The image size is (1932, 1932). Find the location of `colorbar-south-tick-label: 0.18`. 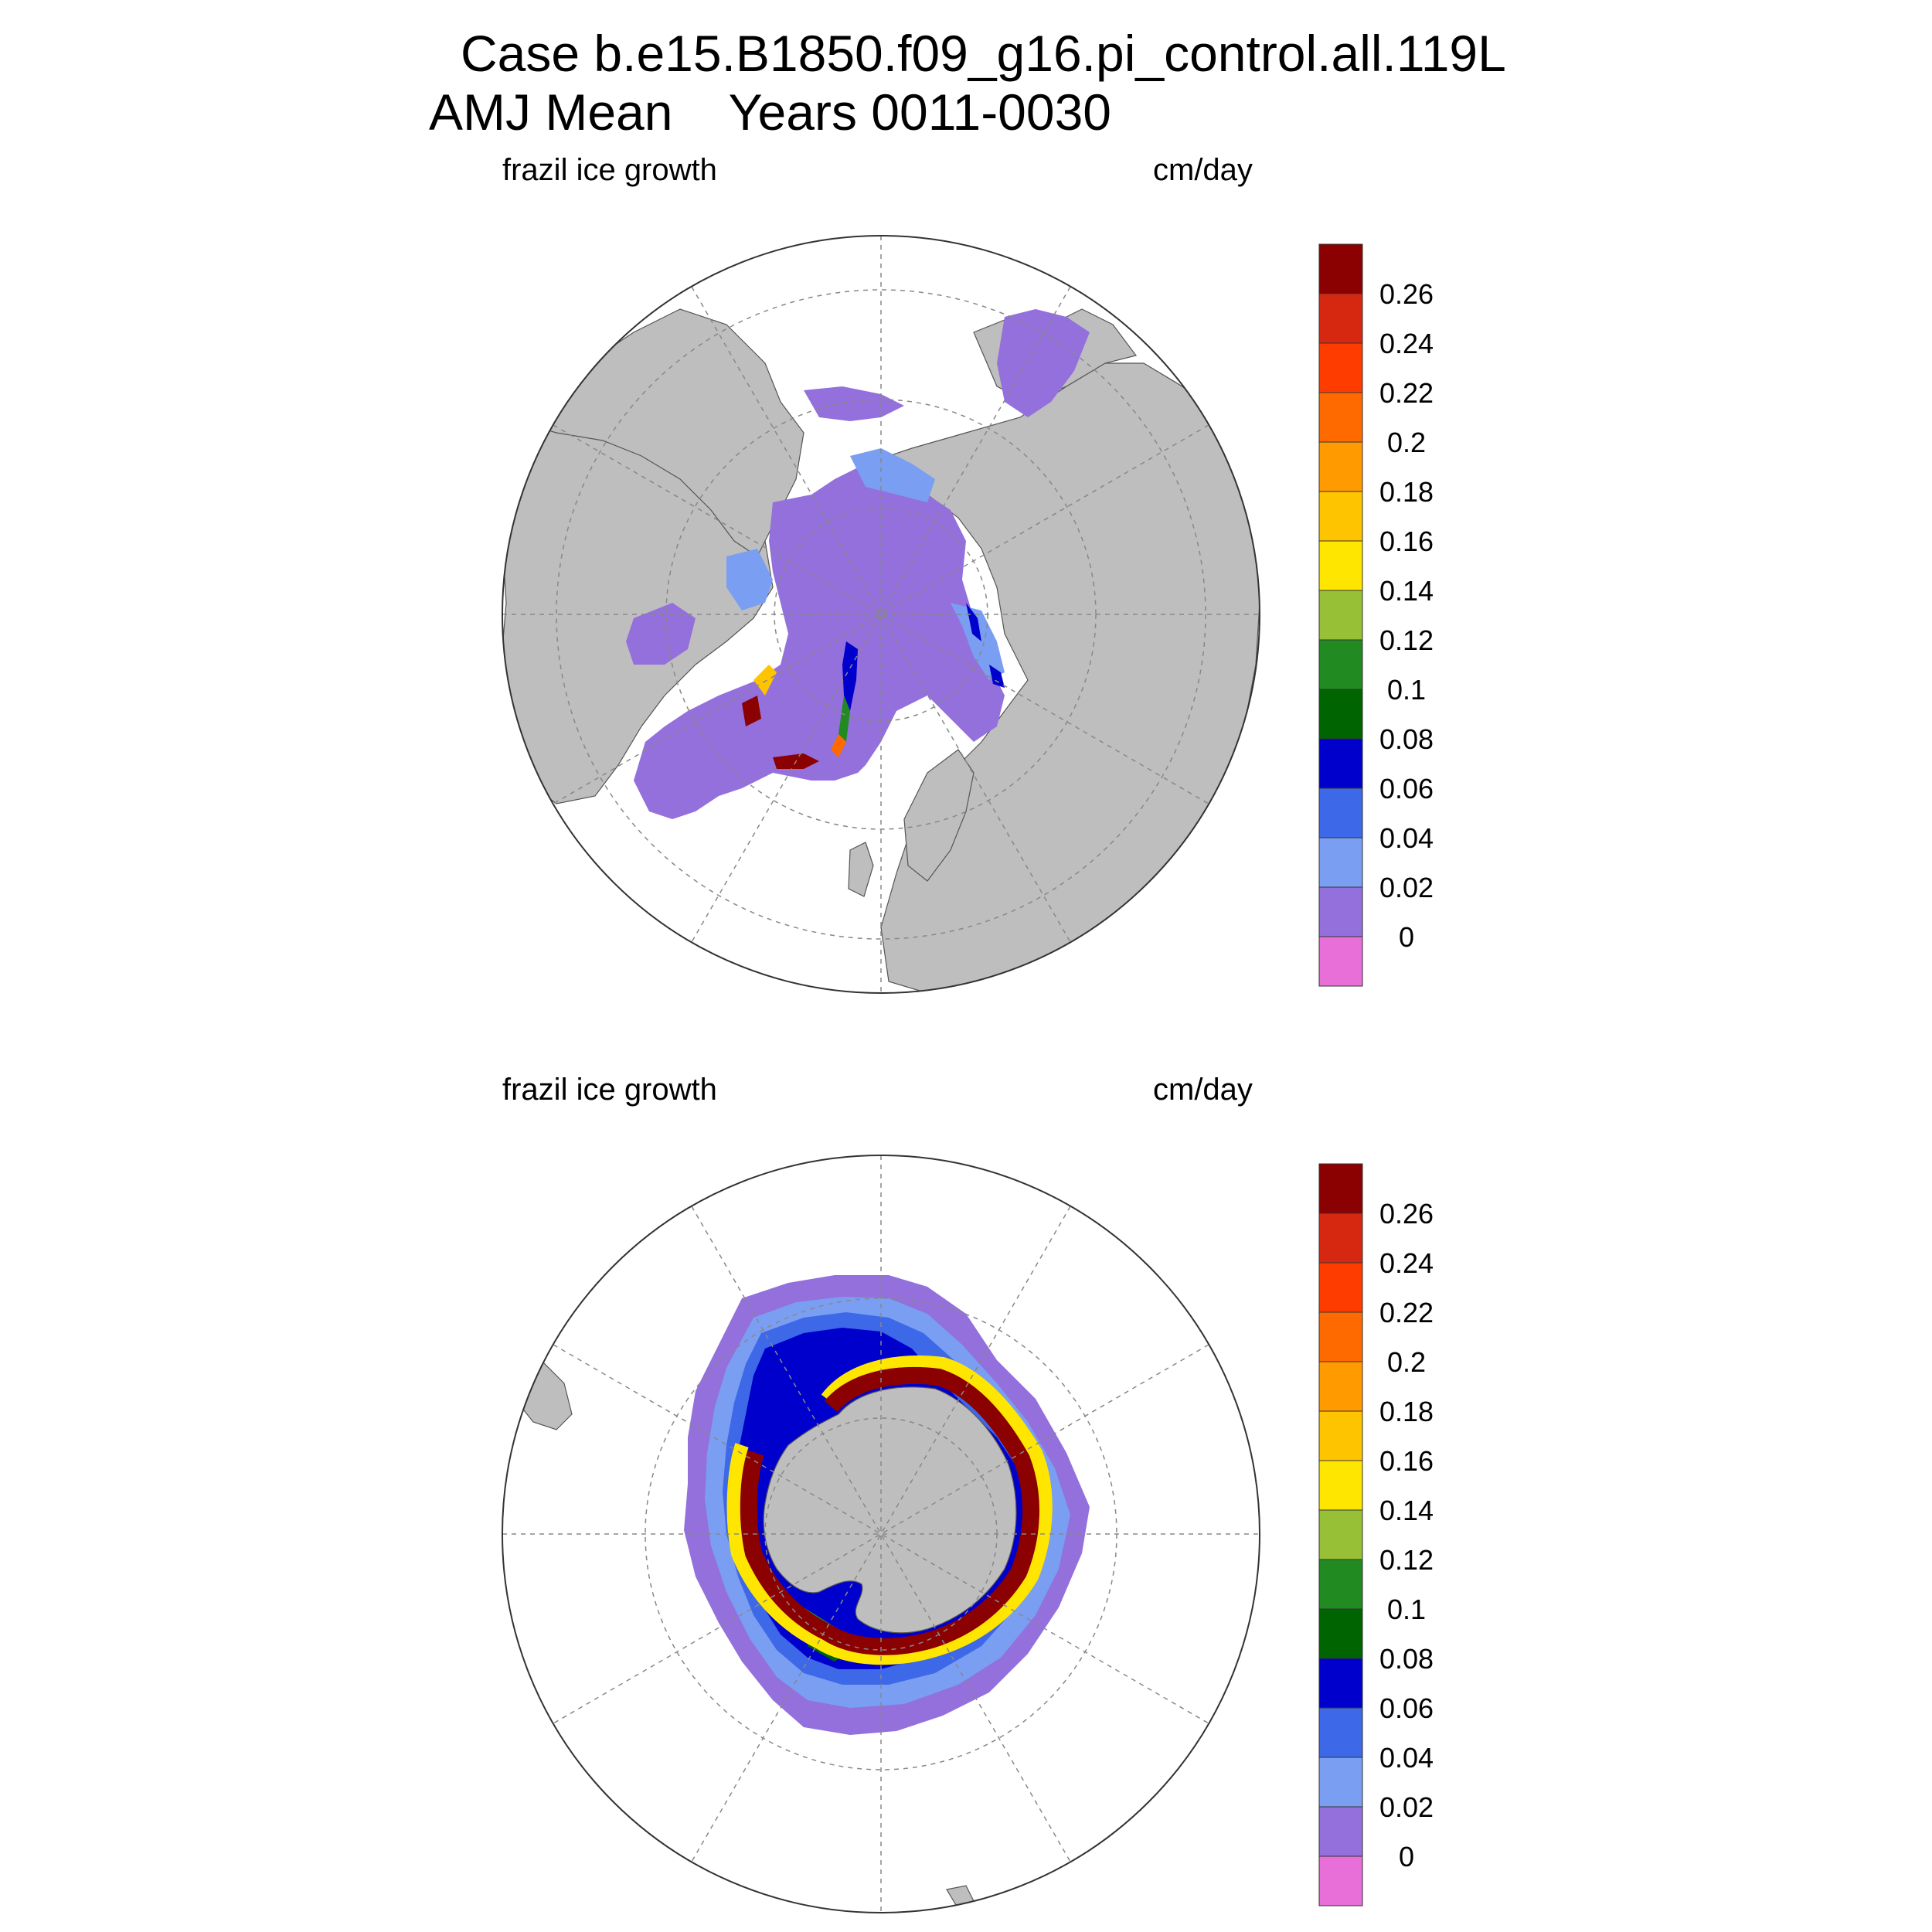

colorbar-south-tick-label: 0.18 is located at coordinates (1406, 1412).